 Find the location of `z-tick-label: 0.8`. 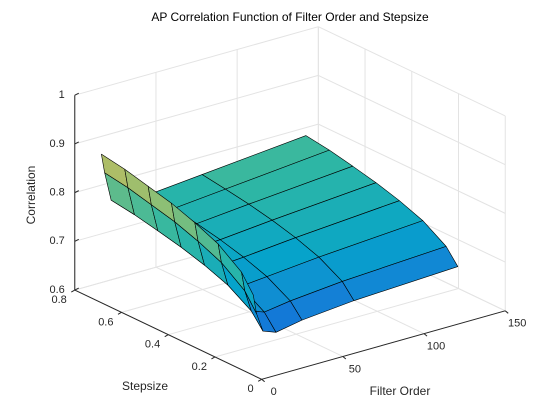

z-tick-label: 0.8 is located at coordinates (56, 193).